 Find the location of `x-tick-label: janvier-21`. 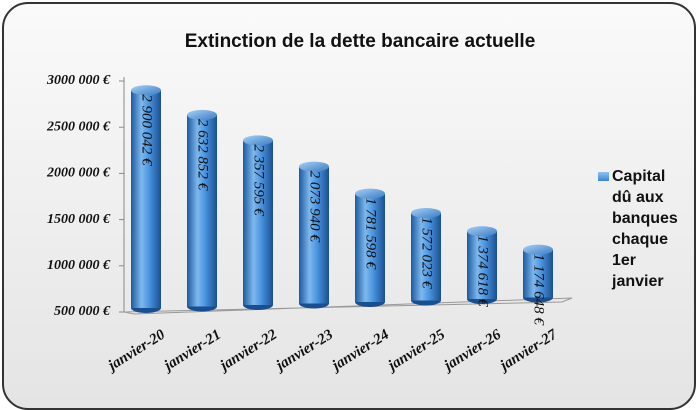

x-tick-label: janvier-21 is located at coordinates (192, 351).